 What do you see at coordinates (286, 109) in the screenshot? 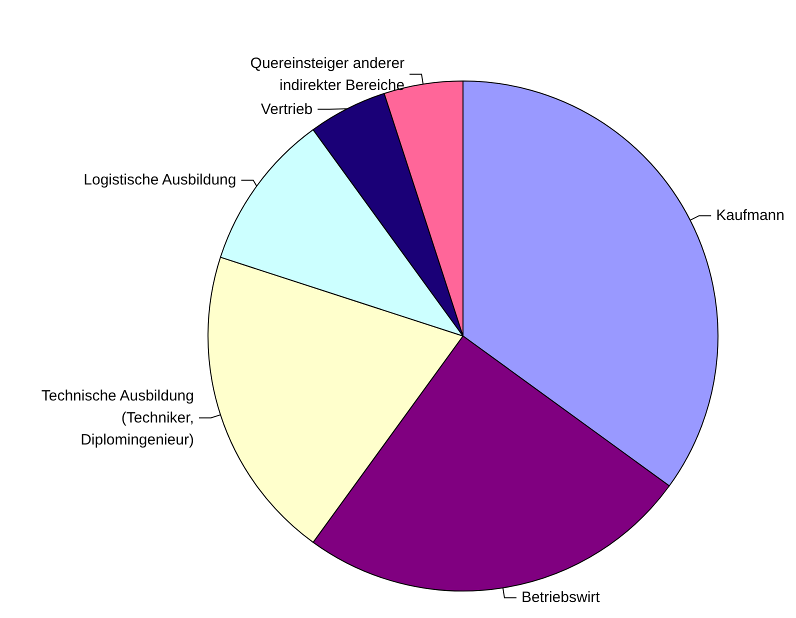
I see `slice-label: Vertrieb` at bounding box center [286, 109].